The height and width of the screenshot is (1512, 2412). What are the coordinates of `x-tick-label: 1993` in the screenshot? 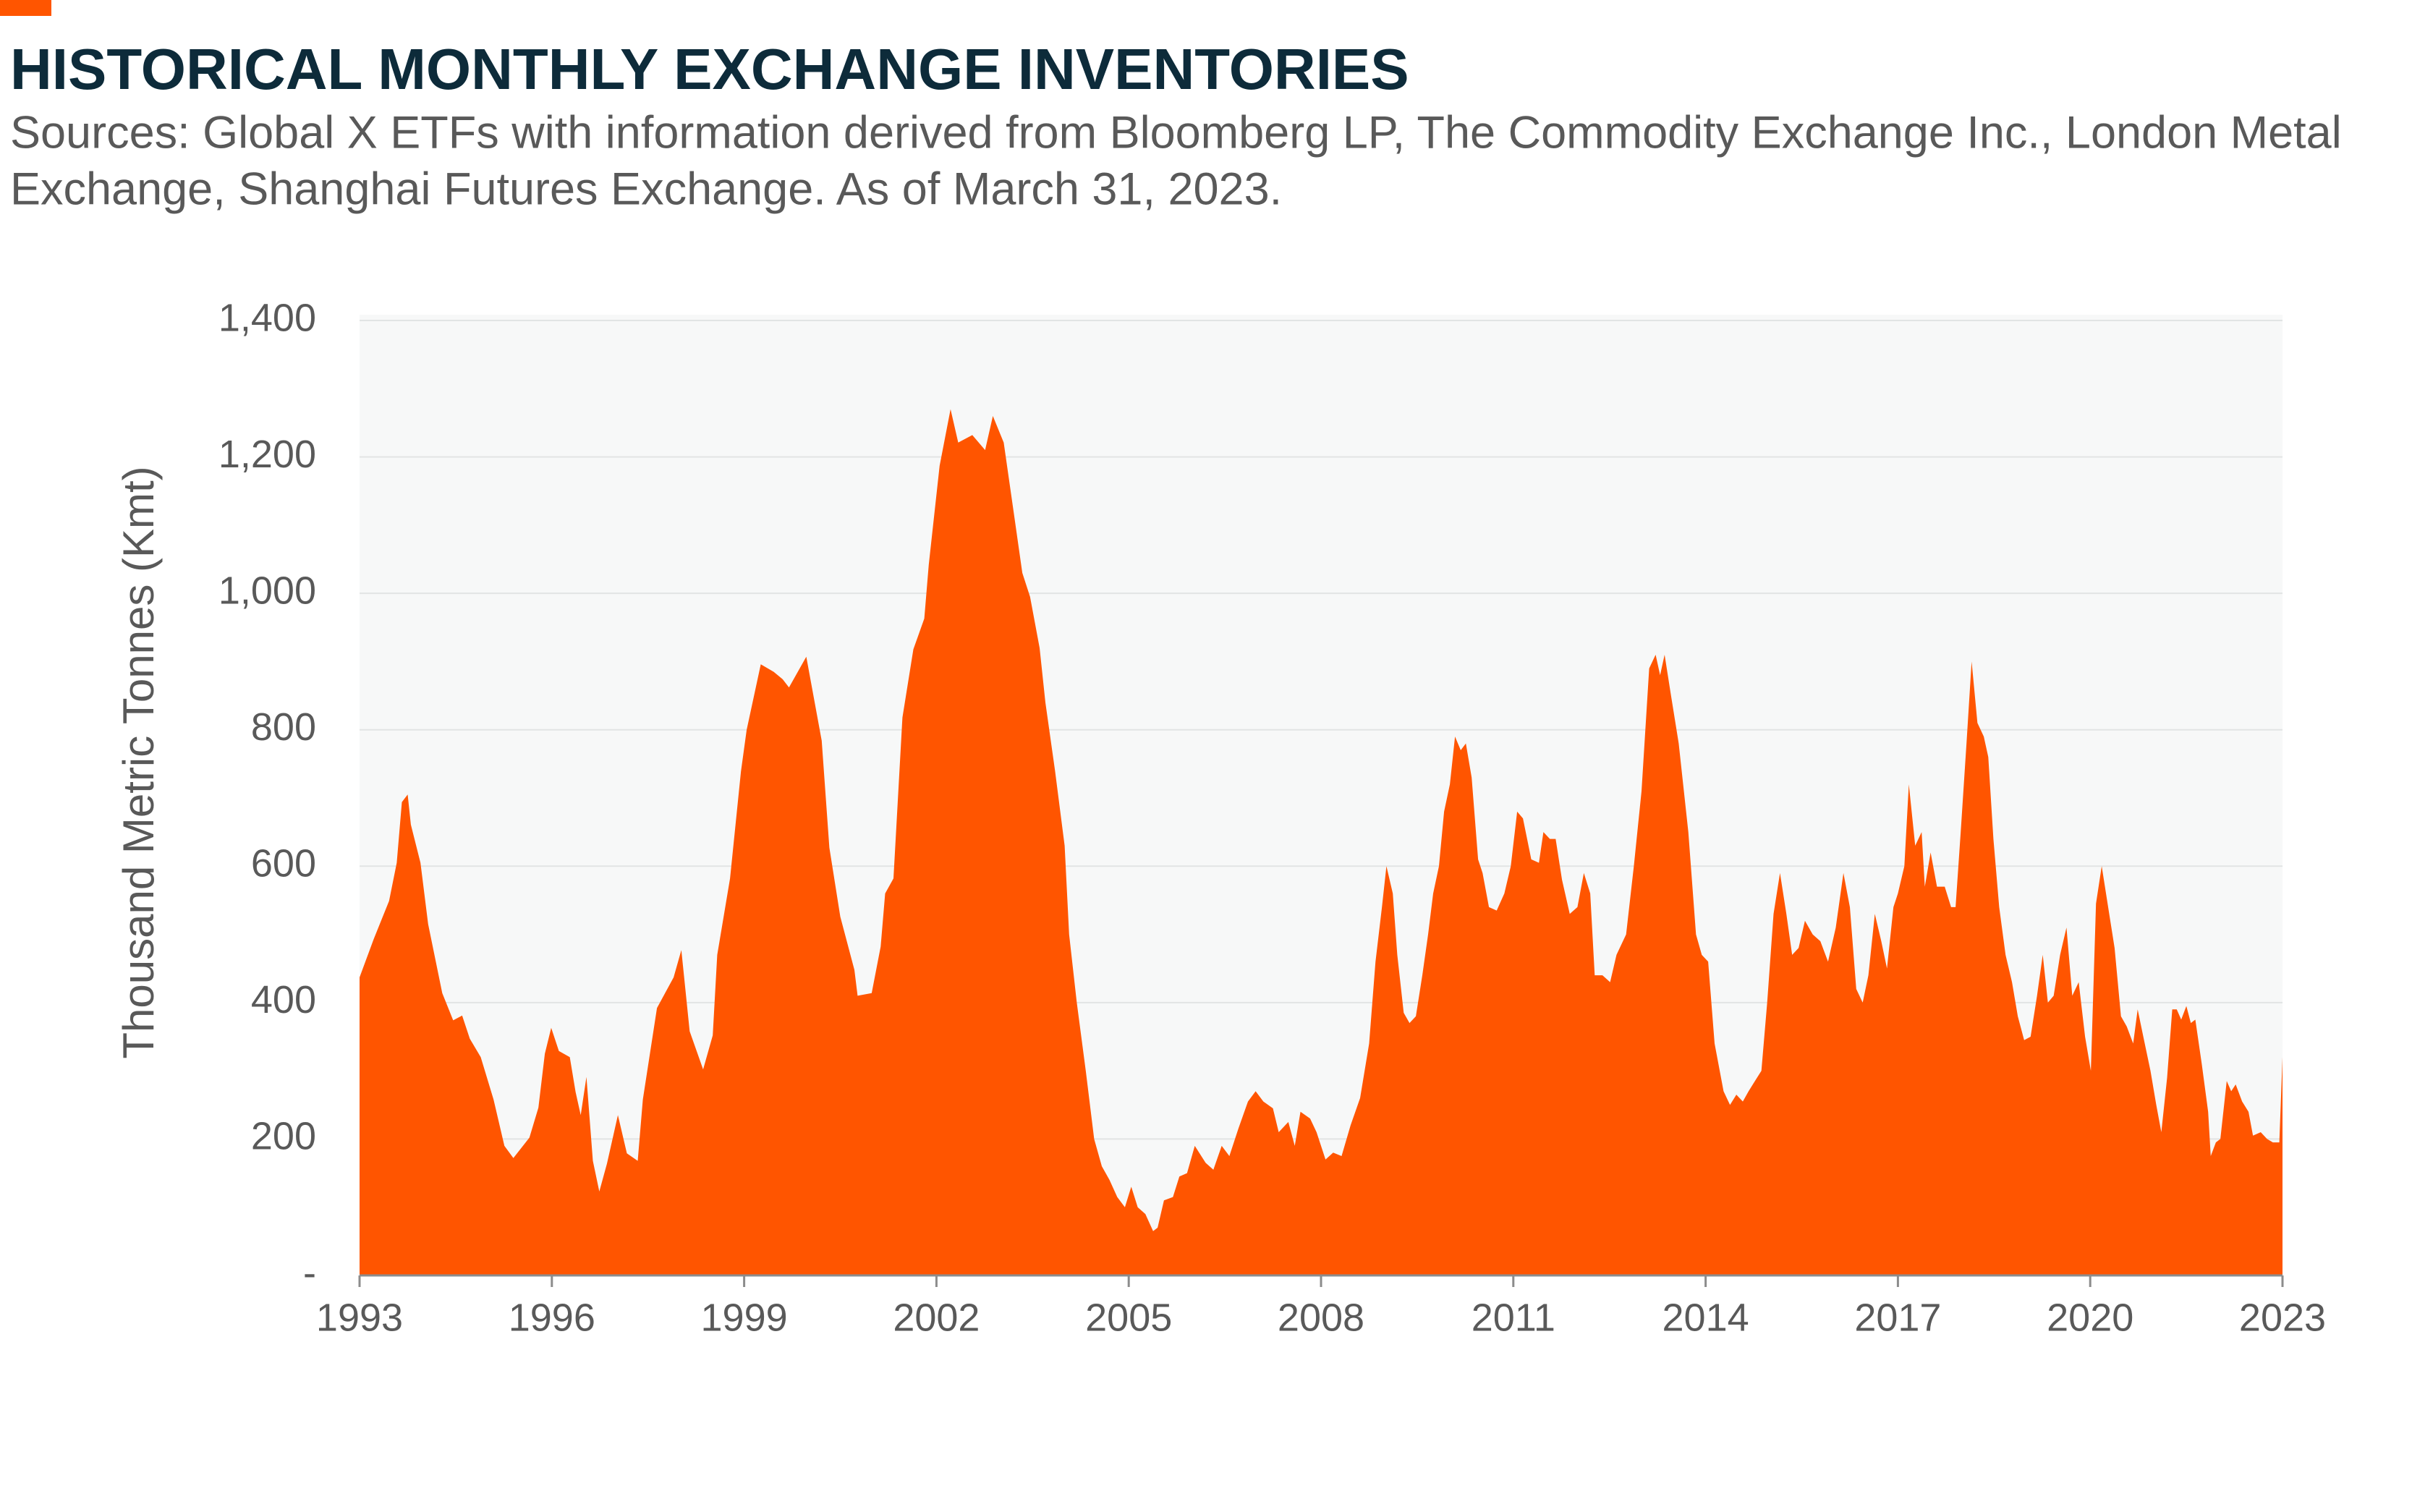 It's located at (359, 1317).